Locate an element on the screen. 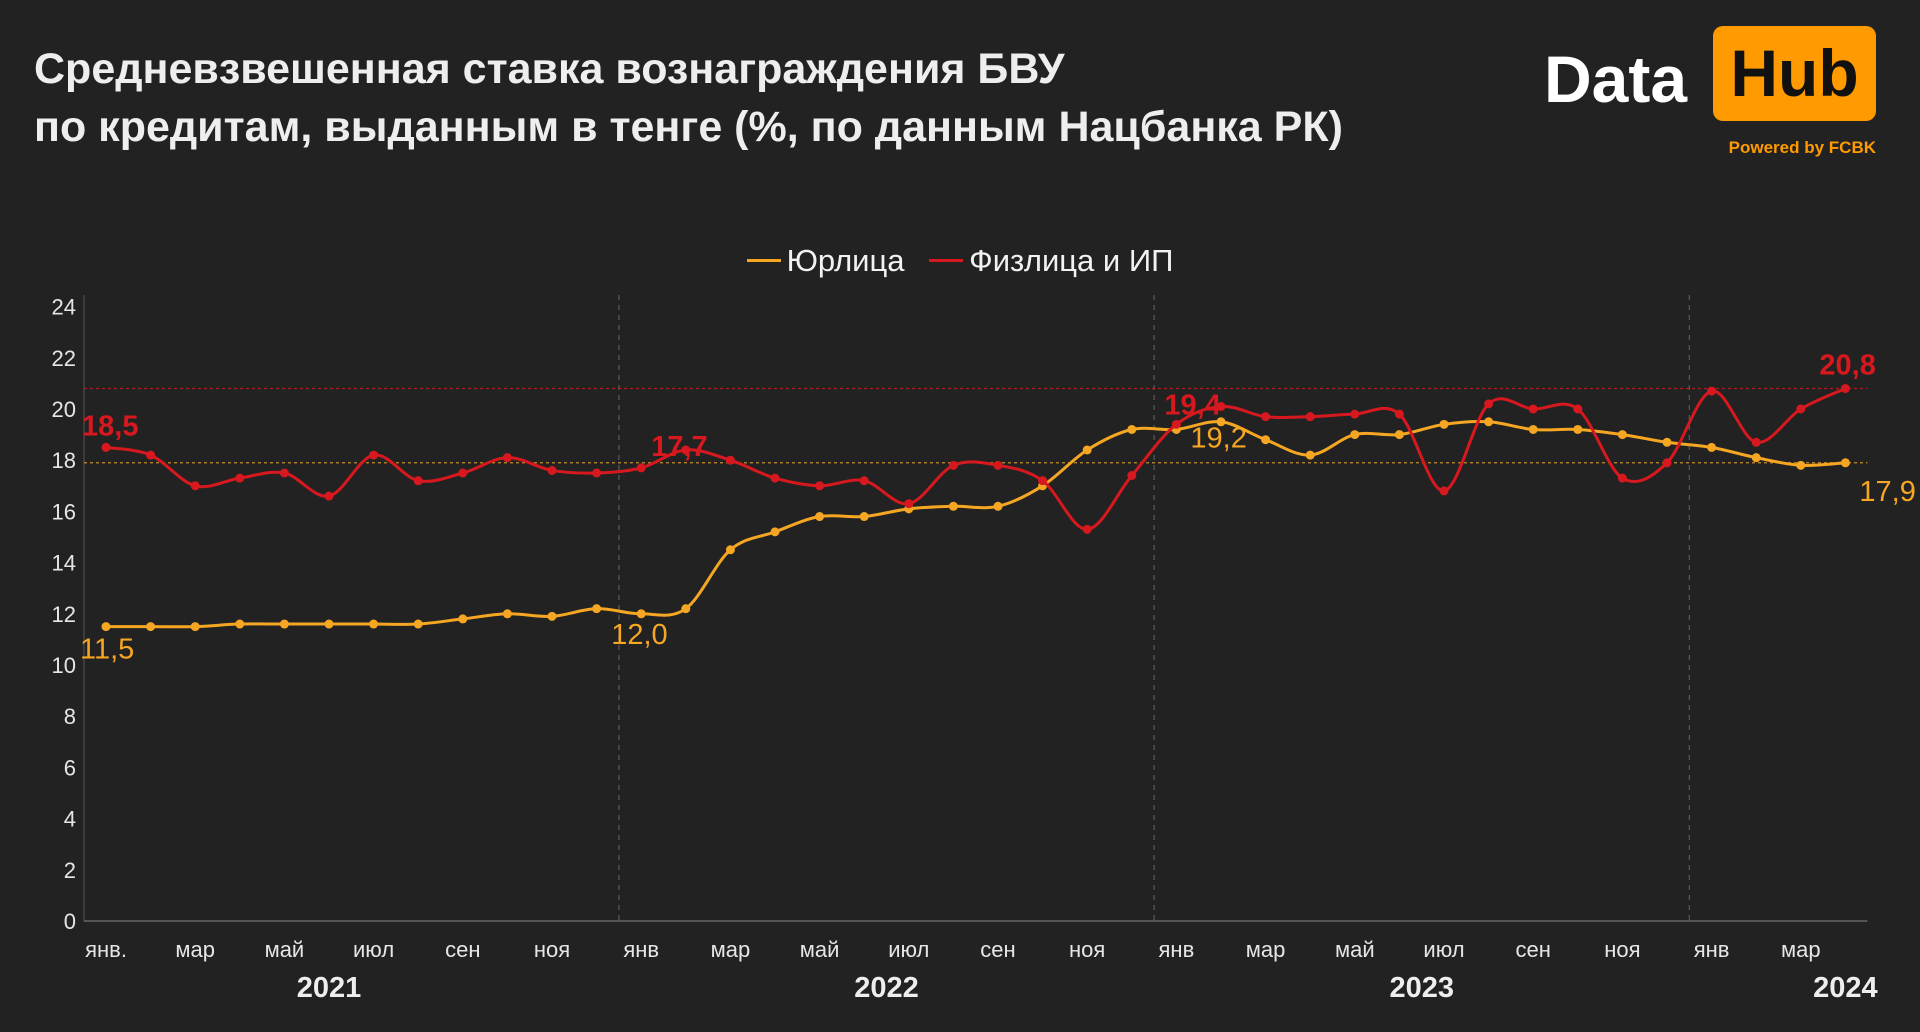  y-tick-label: 0 is located at coordinates (70, 921).